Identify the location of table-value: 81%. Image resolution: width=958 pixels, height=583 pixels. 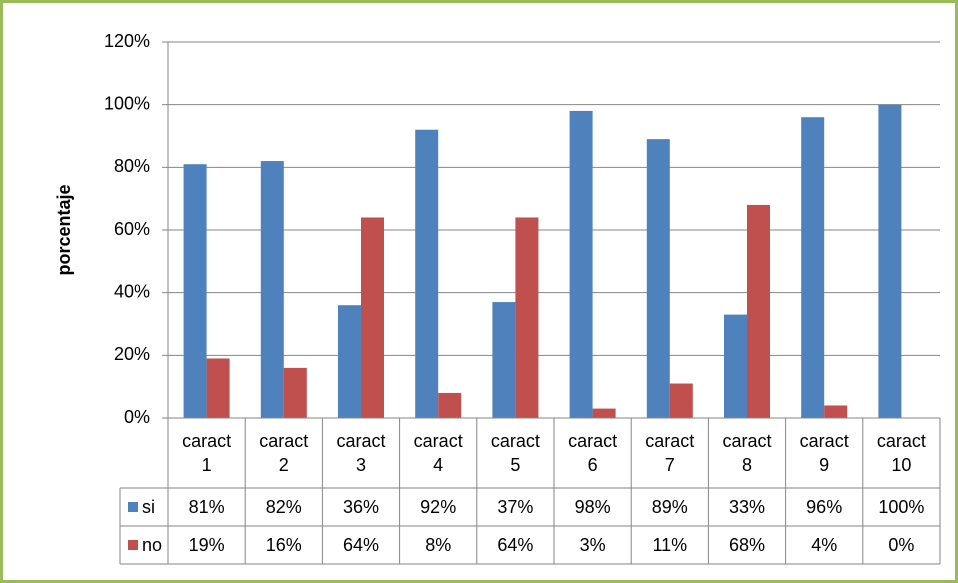
(207, 507).